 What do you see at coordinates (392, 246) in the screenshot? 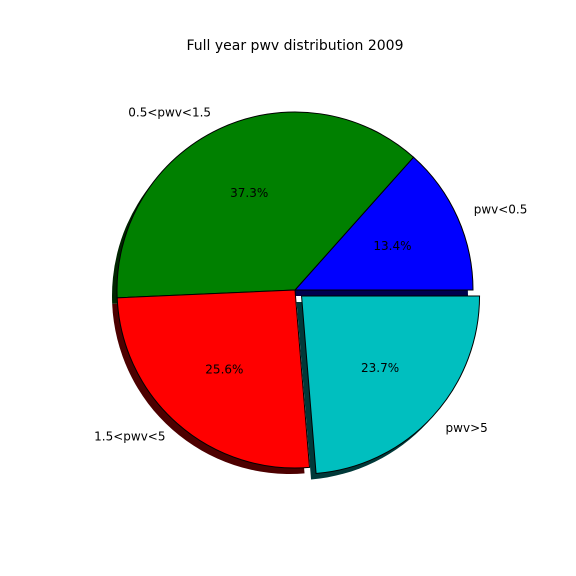
I see `value-label: 13.4%` at bounding box center [392, 246].